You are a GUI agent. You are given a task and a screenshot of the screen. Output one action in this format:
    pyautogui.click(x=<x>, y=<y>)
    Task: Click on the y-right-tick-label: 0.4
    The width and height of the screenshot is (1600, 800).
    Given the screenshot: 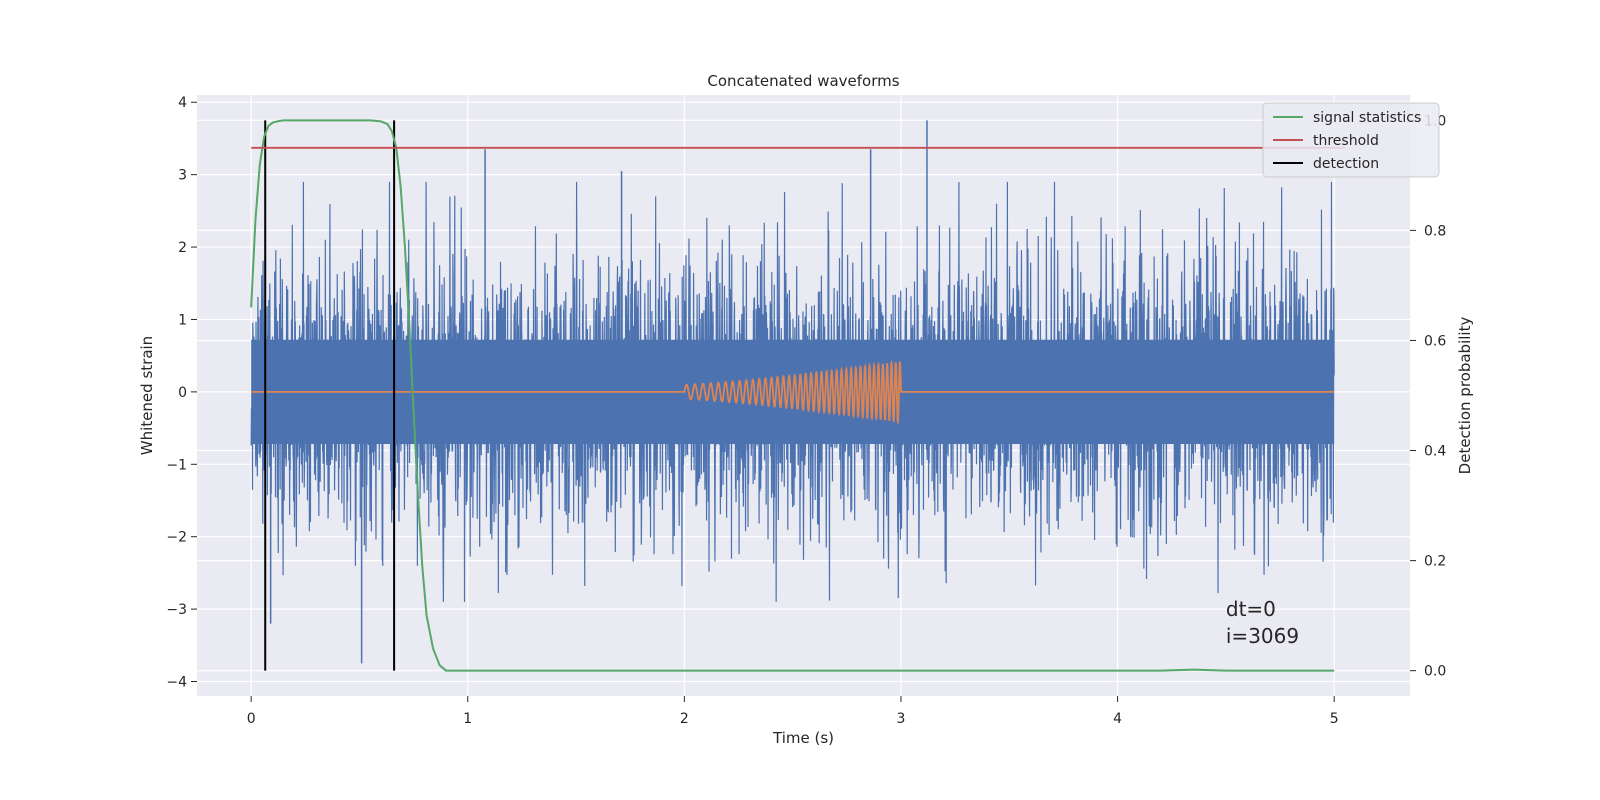 What is the action you would take?
    pyautogui.click(x=1435, y=452)
    